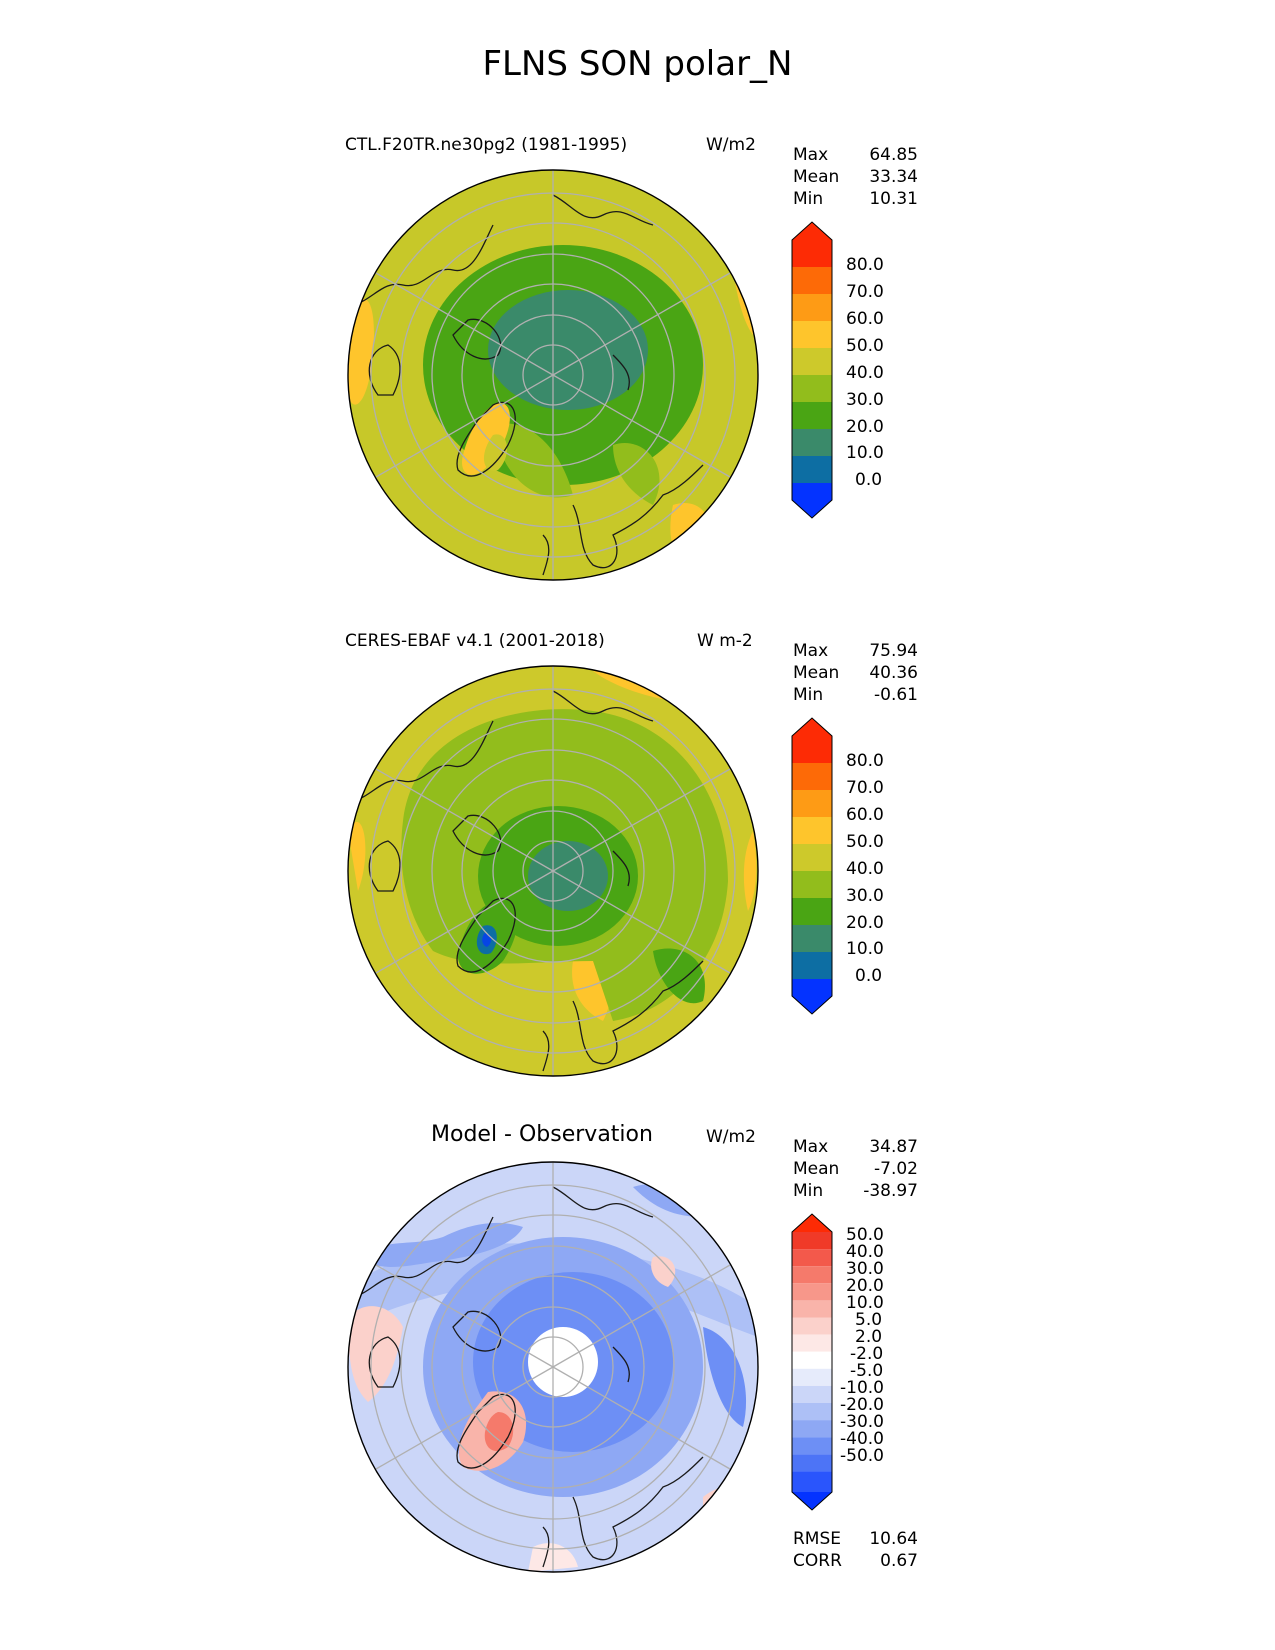 The image size is (1275, 1650). What do you see at coordinates (495, 452) in the screenshot?
I see `field-greenland-mid` at bounding box center [495, 452].